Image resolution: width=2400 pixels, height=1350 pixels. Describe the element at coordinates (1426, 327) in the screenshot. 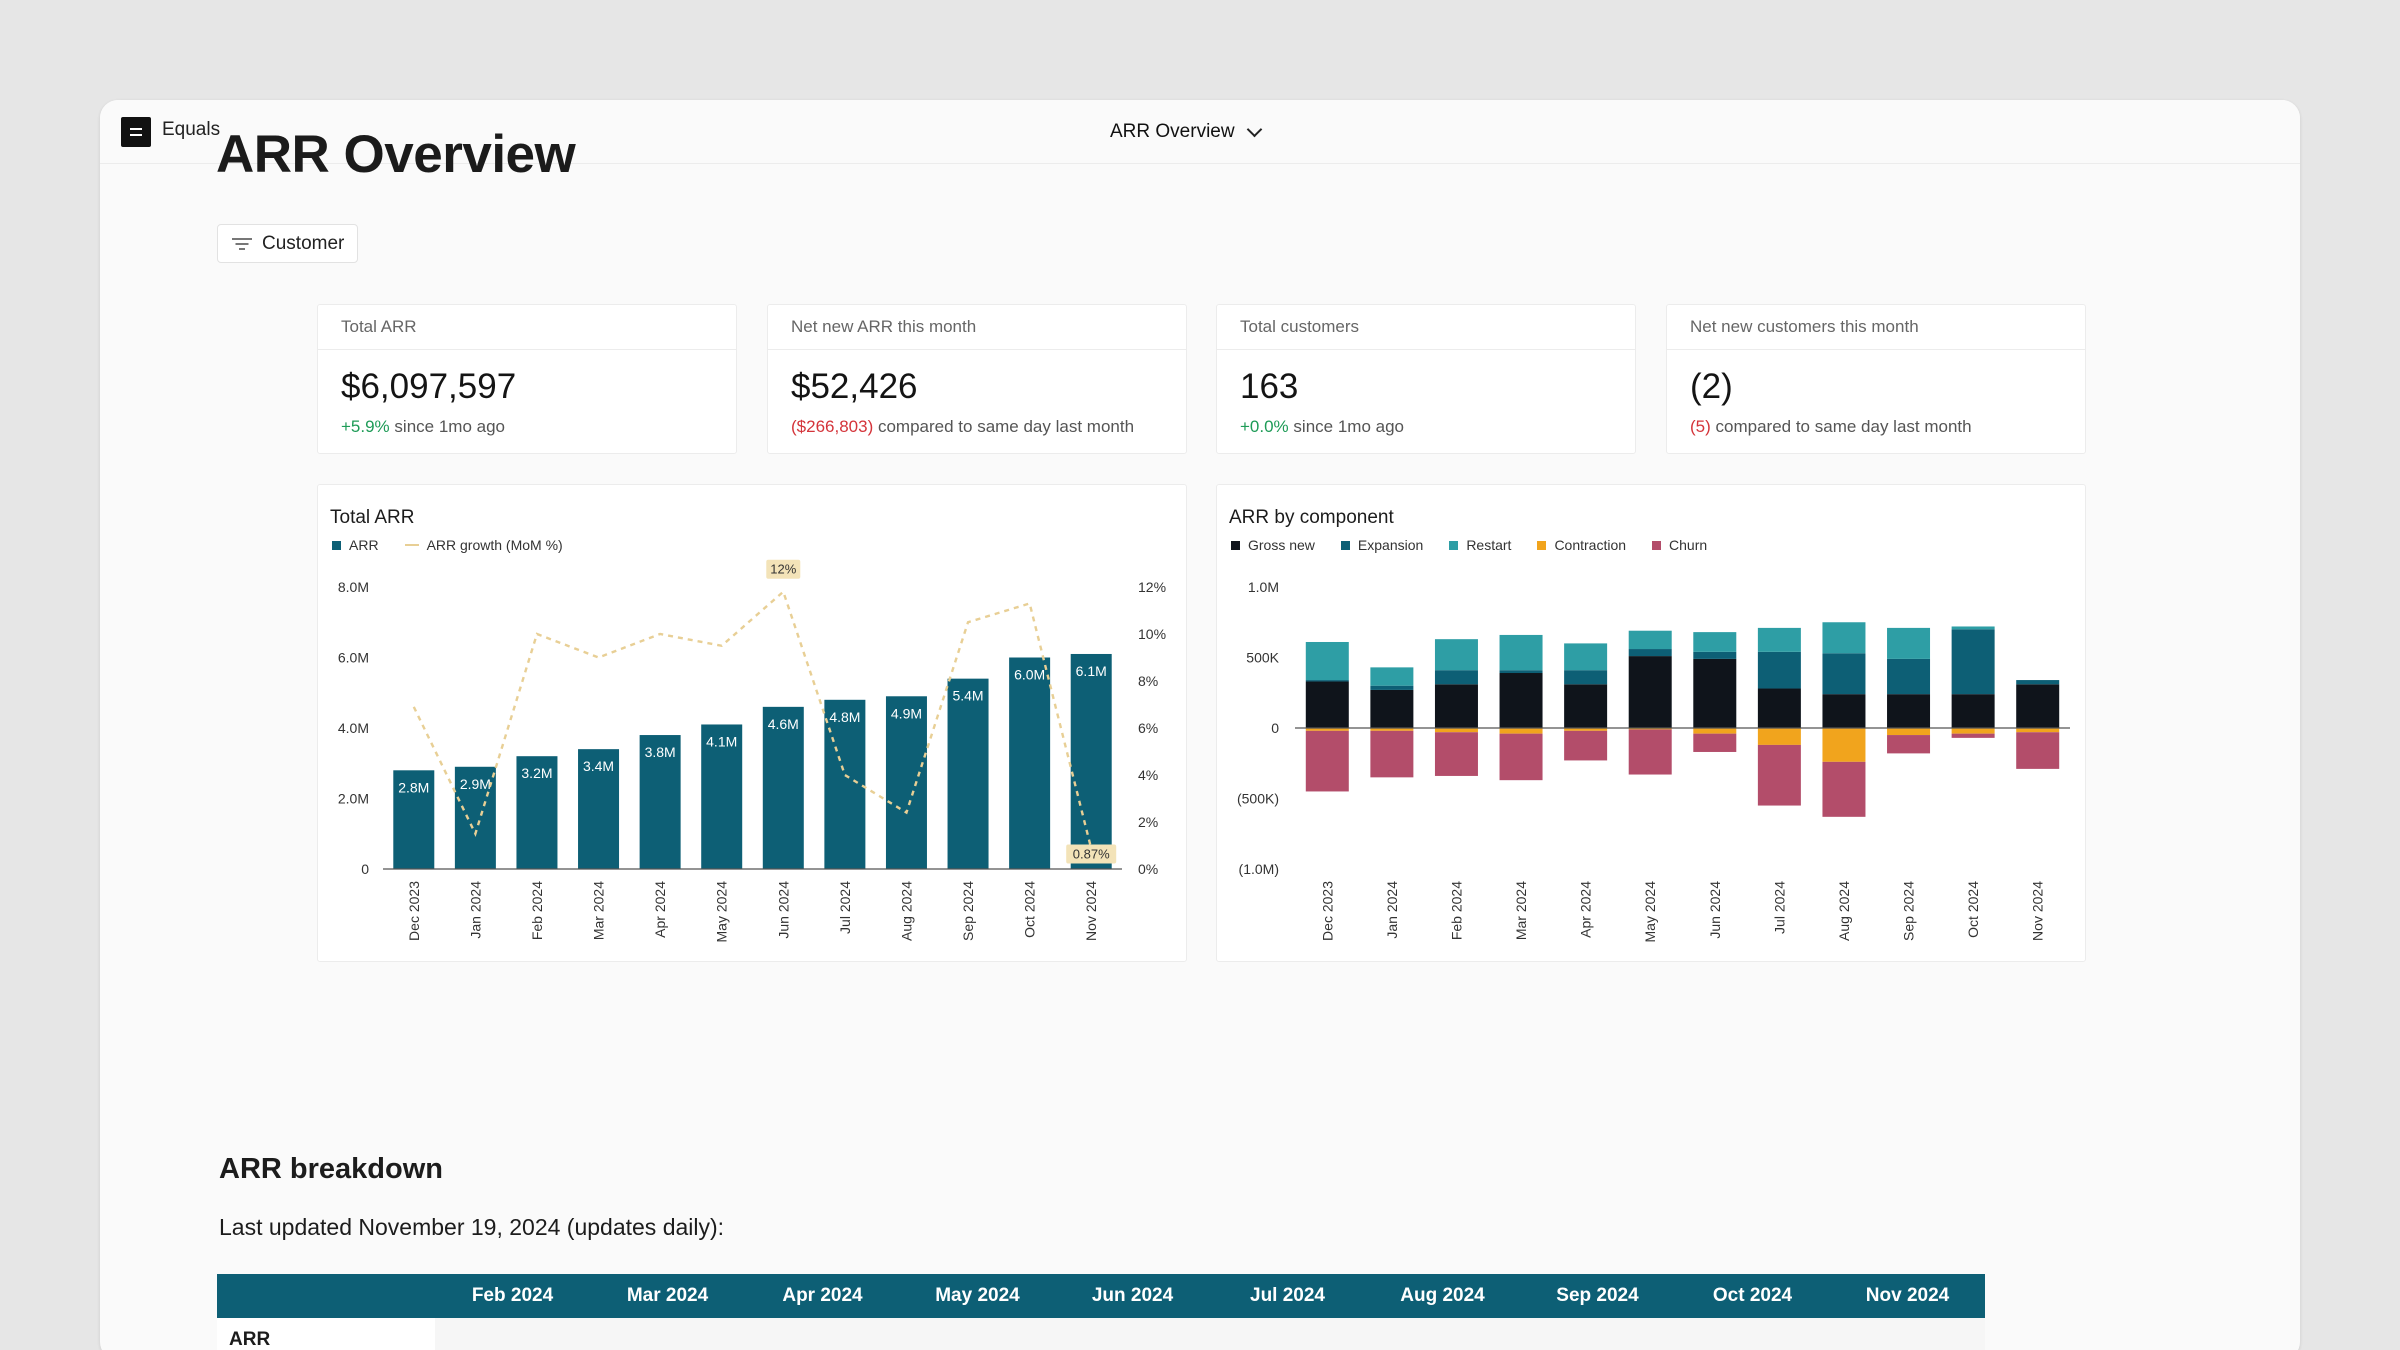

I see `kpi-label: Total customers` at that location.